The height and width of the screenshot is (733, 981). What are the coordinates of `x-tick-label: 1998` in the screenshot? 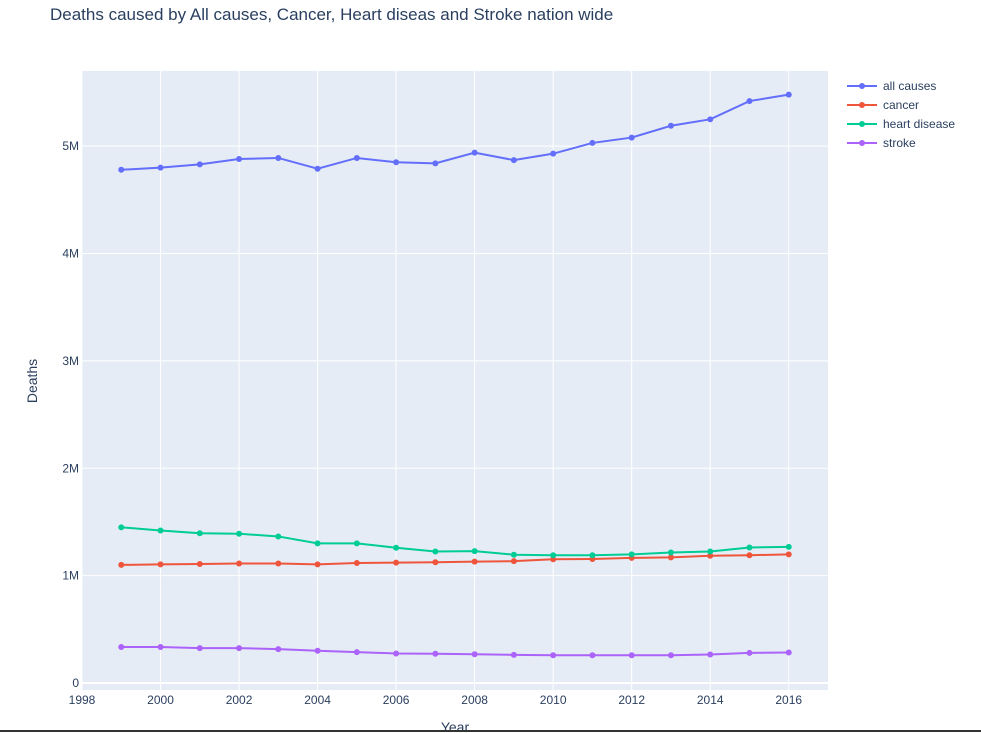 It's located at (82, 700).